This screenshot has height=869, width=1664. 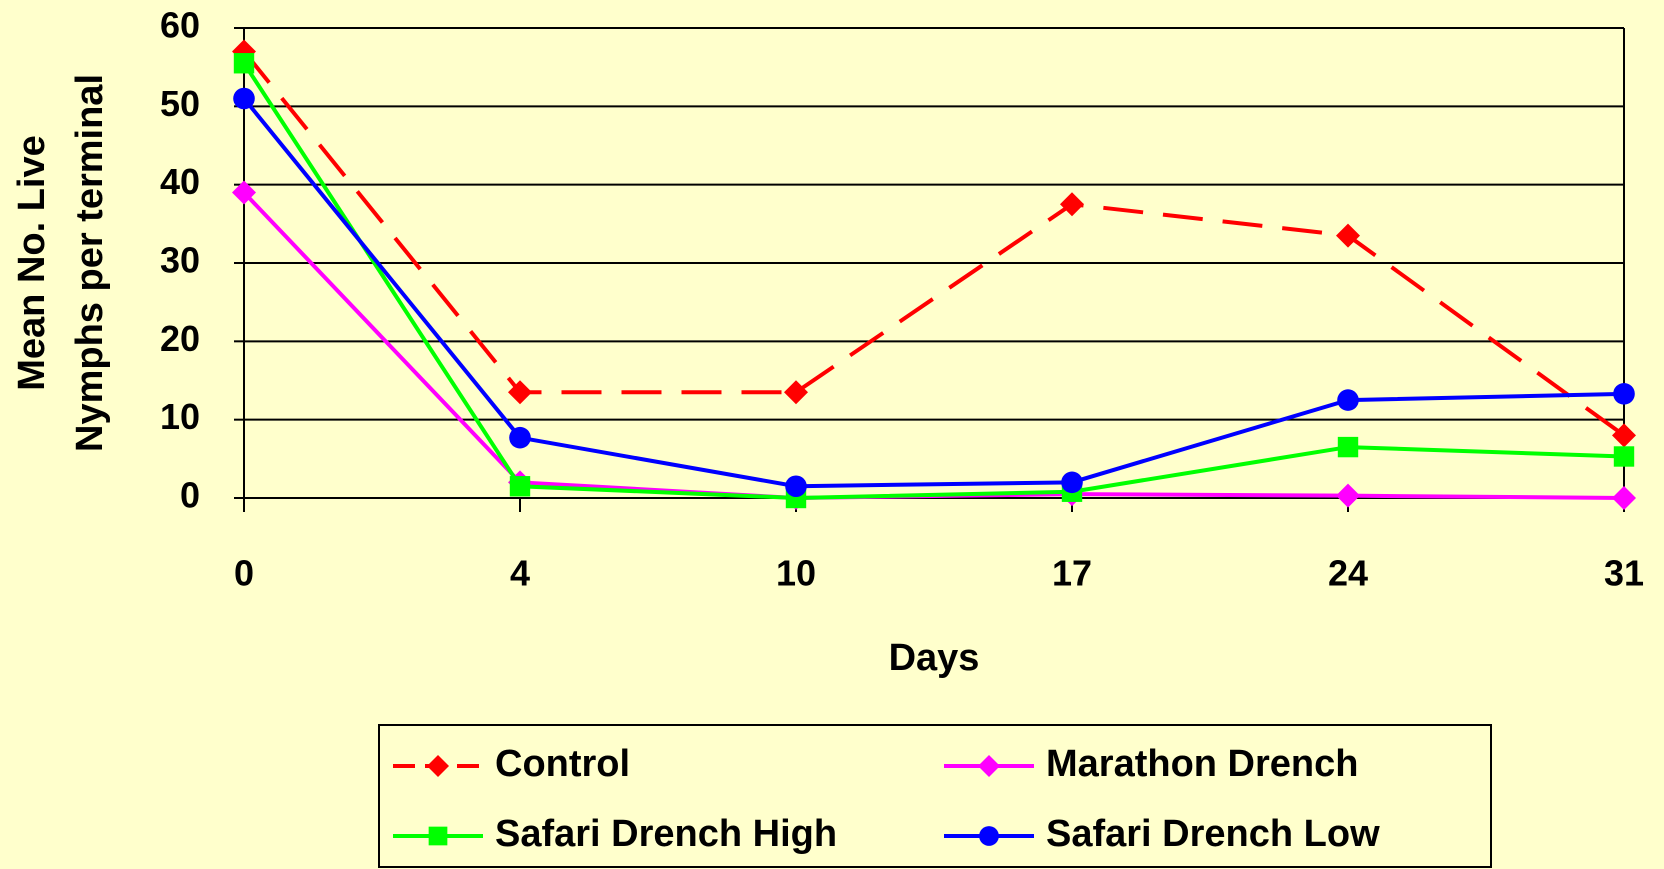 I want to click on y-tick-label: 10, so click(x=180, y=416).